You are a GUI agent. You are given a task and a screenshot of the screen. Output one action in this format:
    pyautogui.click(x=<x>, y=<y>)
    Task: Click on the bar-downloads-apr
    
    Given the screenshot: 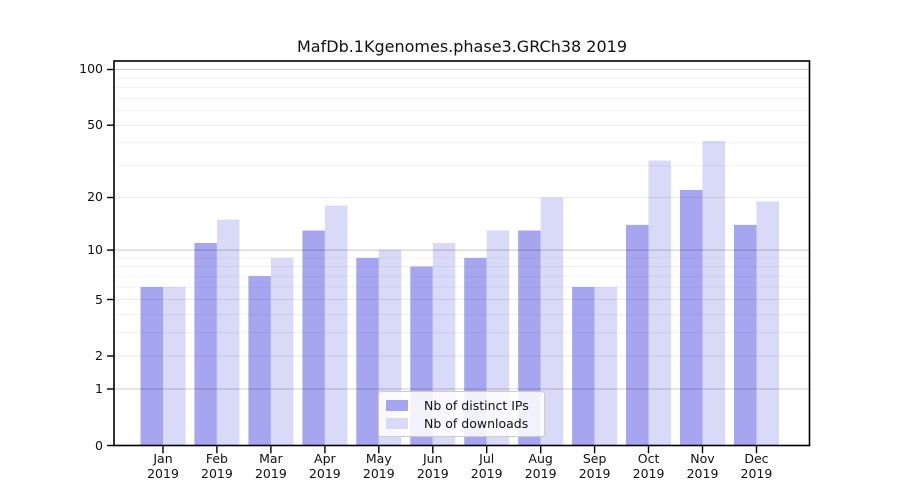 What is the action you would take?
    pyautogui.click(x=336, y=325)
    